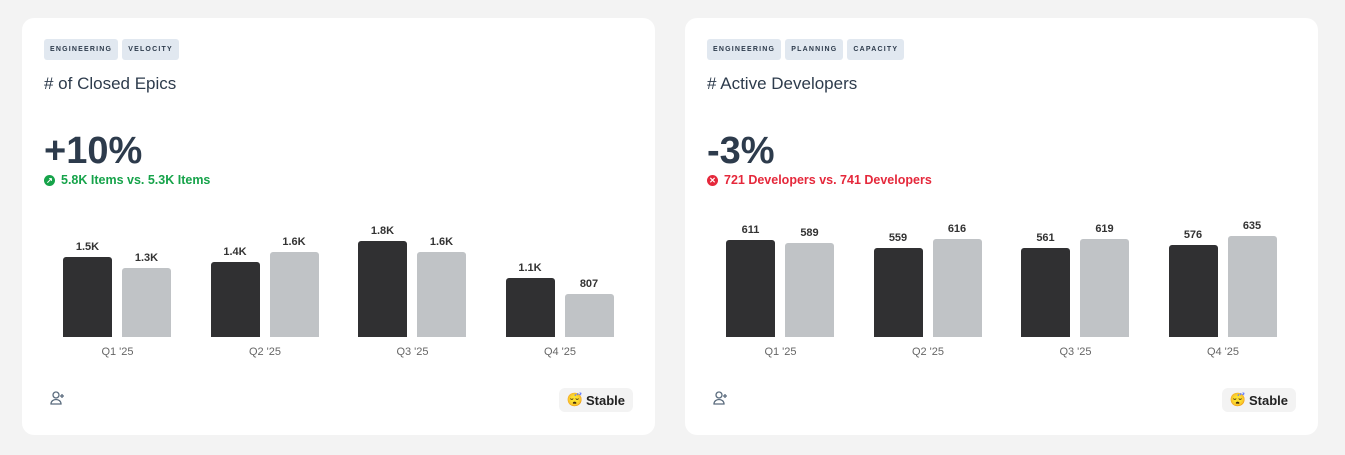  I want to click on bar-label: 1.3K, so click(146, 257).